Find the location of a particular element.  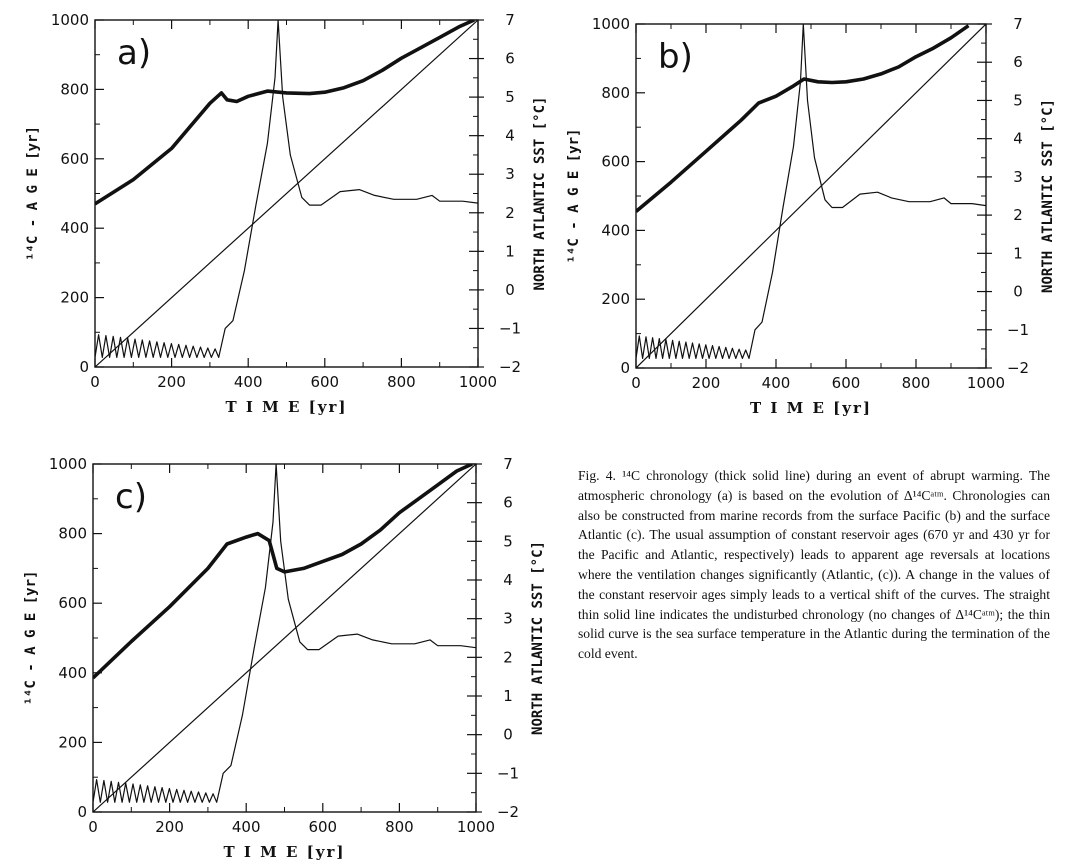

chart-b-y2-tick-label: 5 is located at coordinates (1018, 100).